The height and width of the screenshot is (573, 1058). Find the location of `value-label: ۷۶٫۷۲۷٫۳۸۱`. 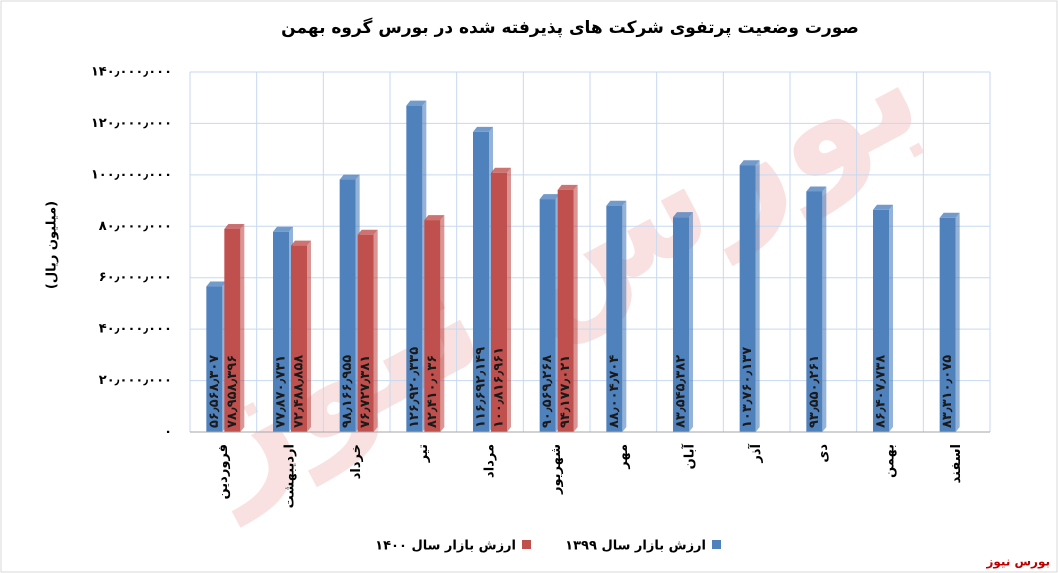

value-label: ۷۶٫۷۲۷٫۳۸۱ is located at coordinates (365, 391).